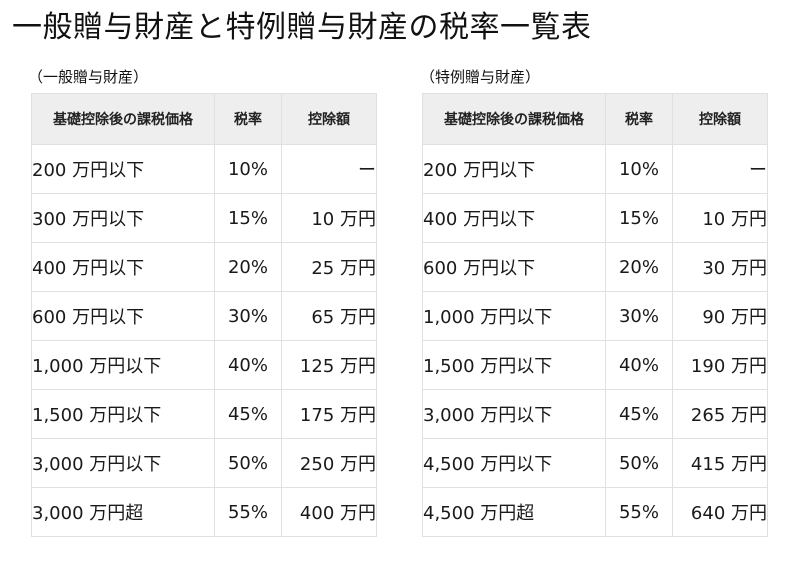  What do you see at coordinates (329, 316) in the screenshot?
I see `deduction-cell: 65 万円` at bounding box center [329, 316].